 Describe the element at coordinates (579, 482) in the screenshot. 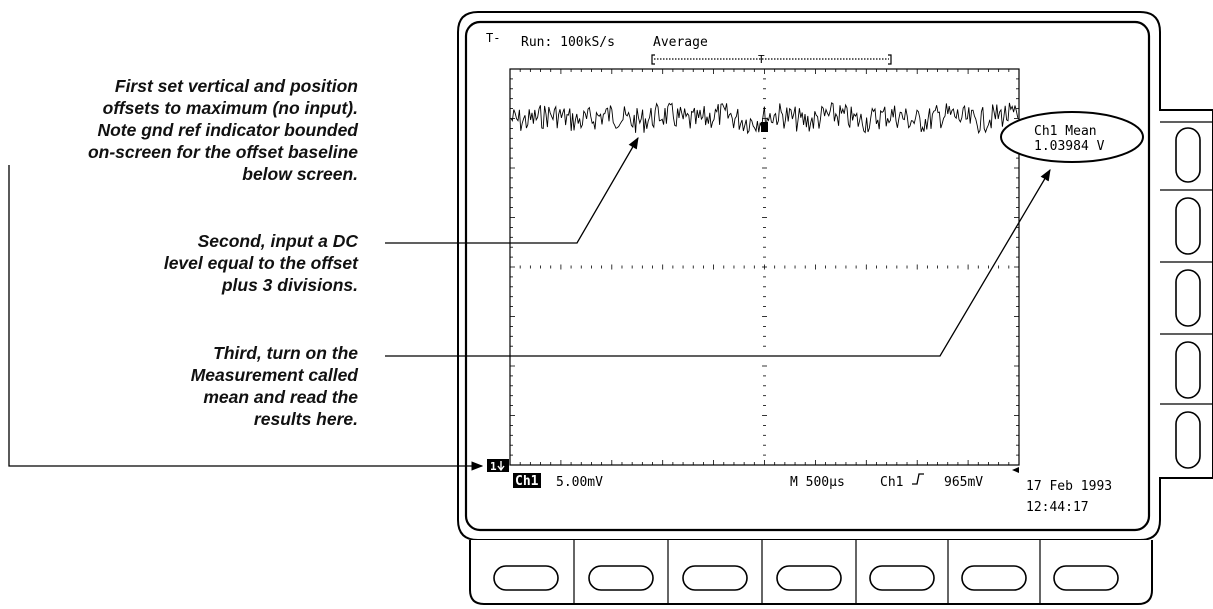

I see `volts-per-div: 5.00mV` at that location.